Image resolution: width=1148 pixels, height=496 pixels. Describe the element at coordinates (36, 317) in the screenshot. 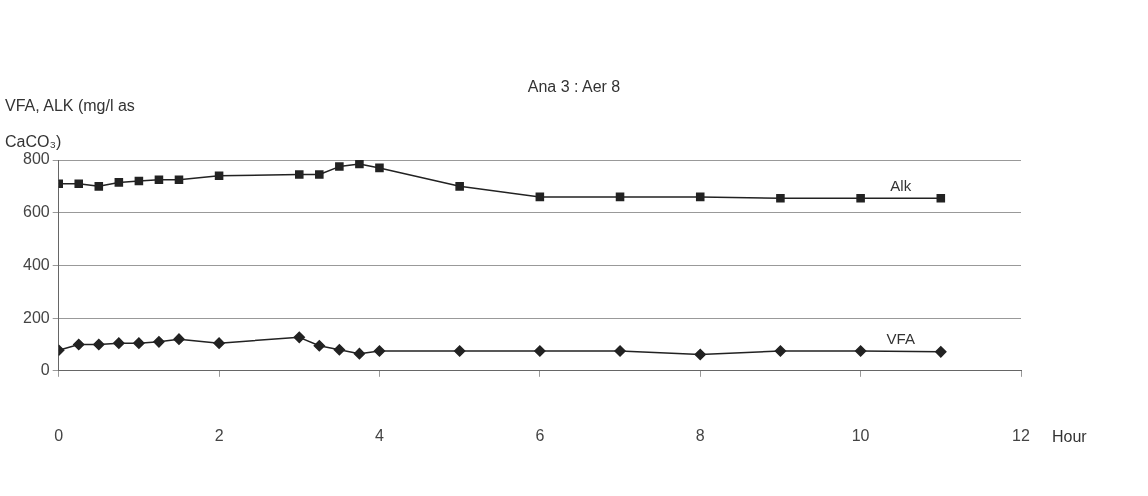

I see `y-tick-label: 200` at that location.